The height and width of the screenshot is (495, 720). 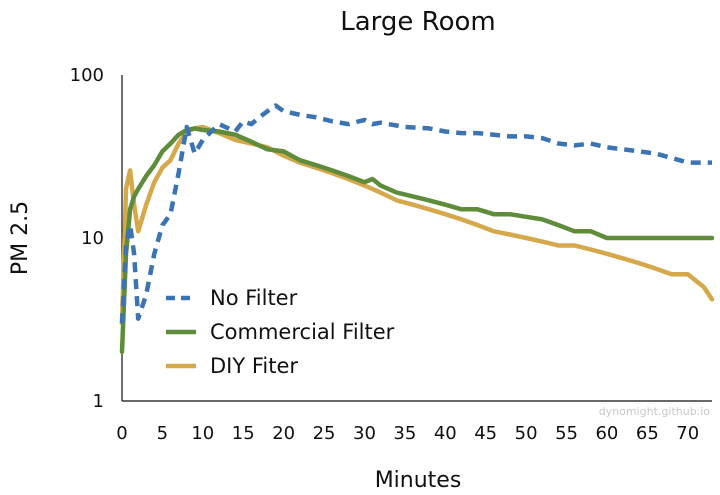 What do you see at coordinates (417, 22) in the screenshot?
I see `chart-title: Large Room` at bounding box center [417, 22].